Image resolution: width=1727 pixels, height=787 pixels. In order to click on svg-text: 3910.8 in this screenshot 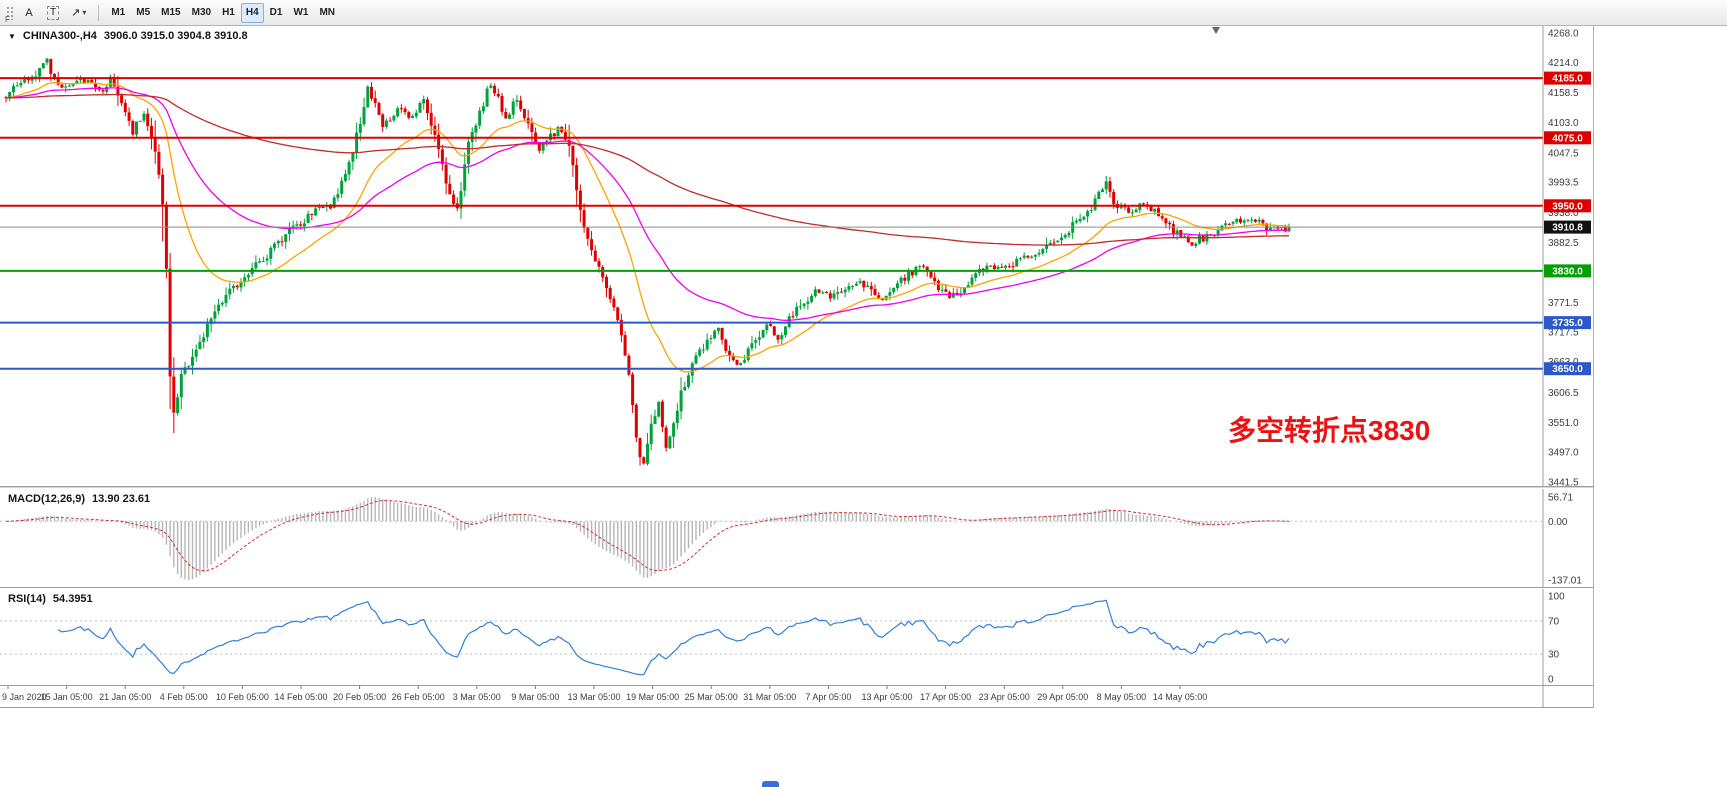, I will do `click(1567, 228)`.